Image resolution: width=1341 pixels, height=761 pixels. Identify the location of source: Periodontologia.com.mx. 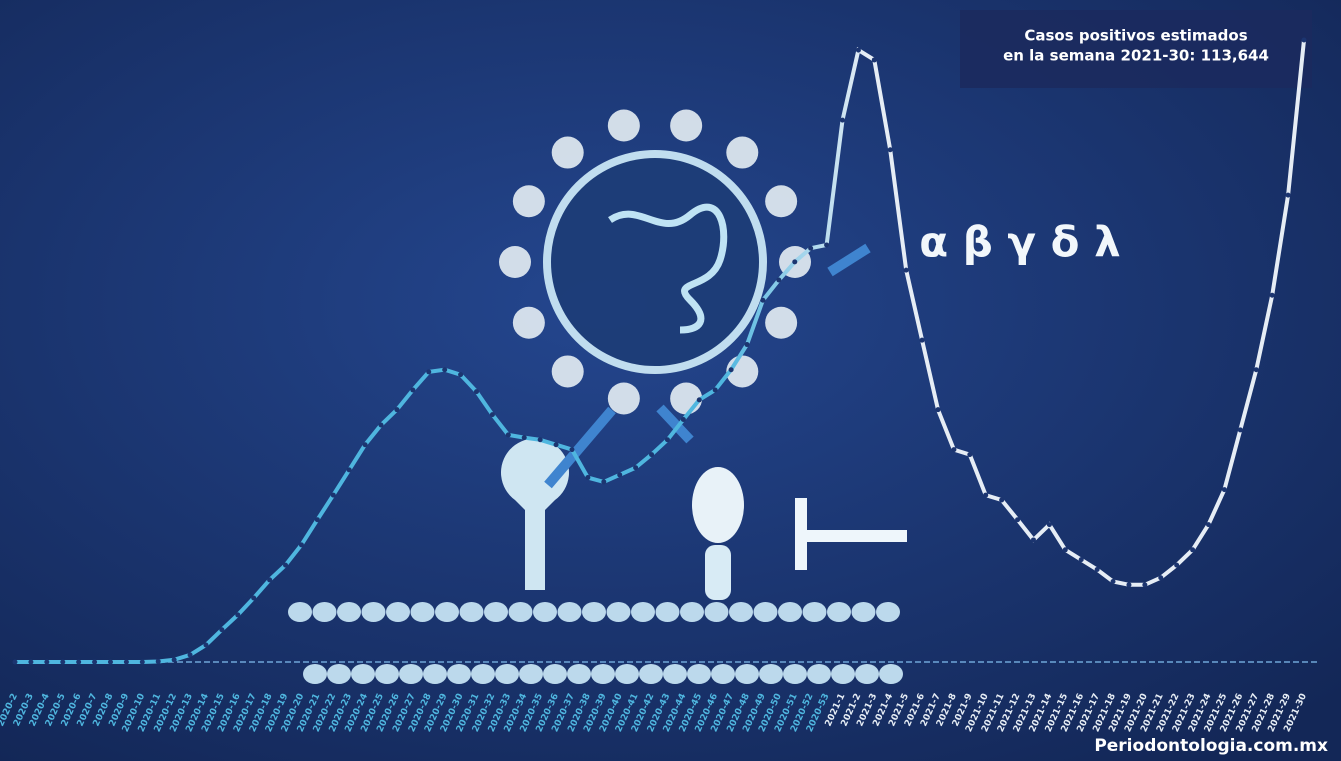
(1211, 746).